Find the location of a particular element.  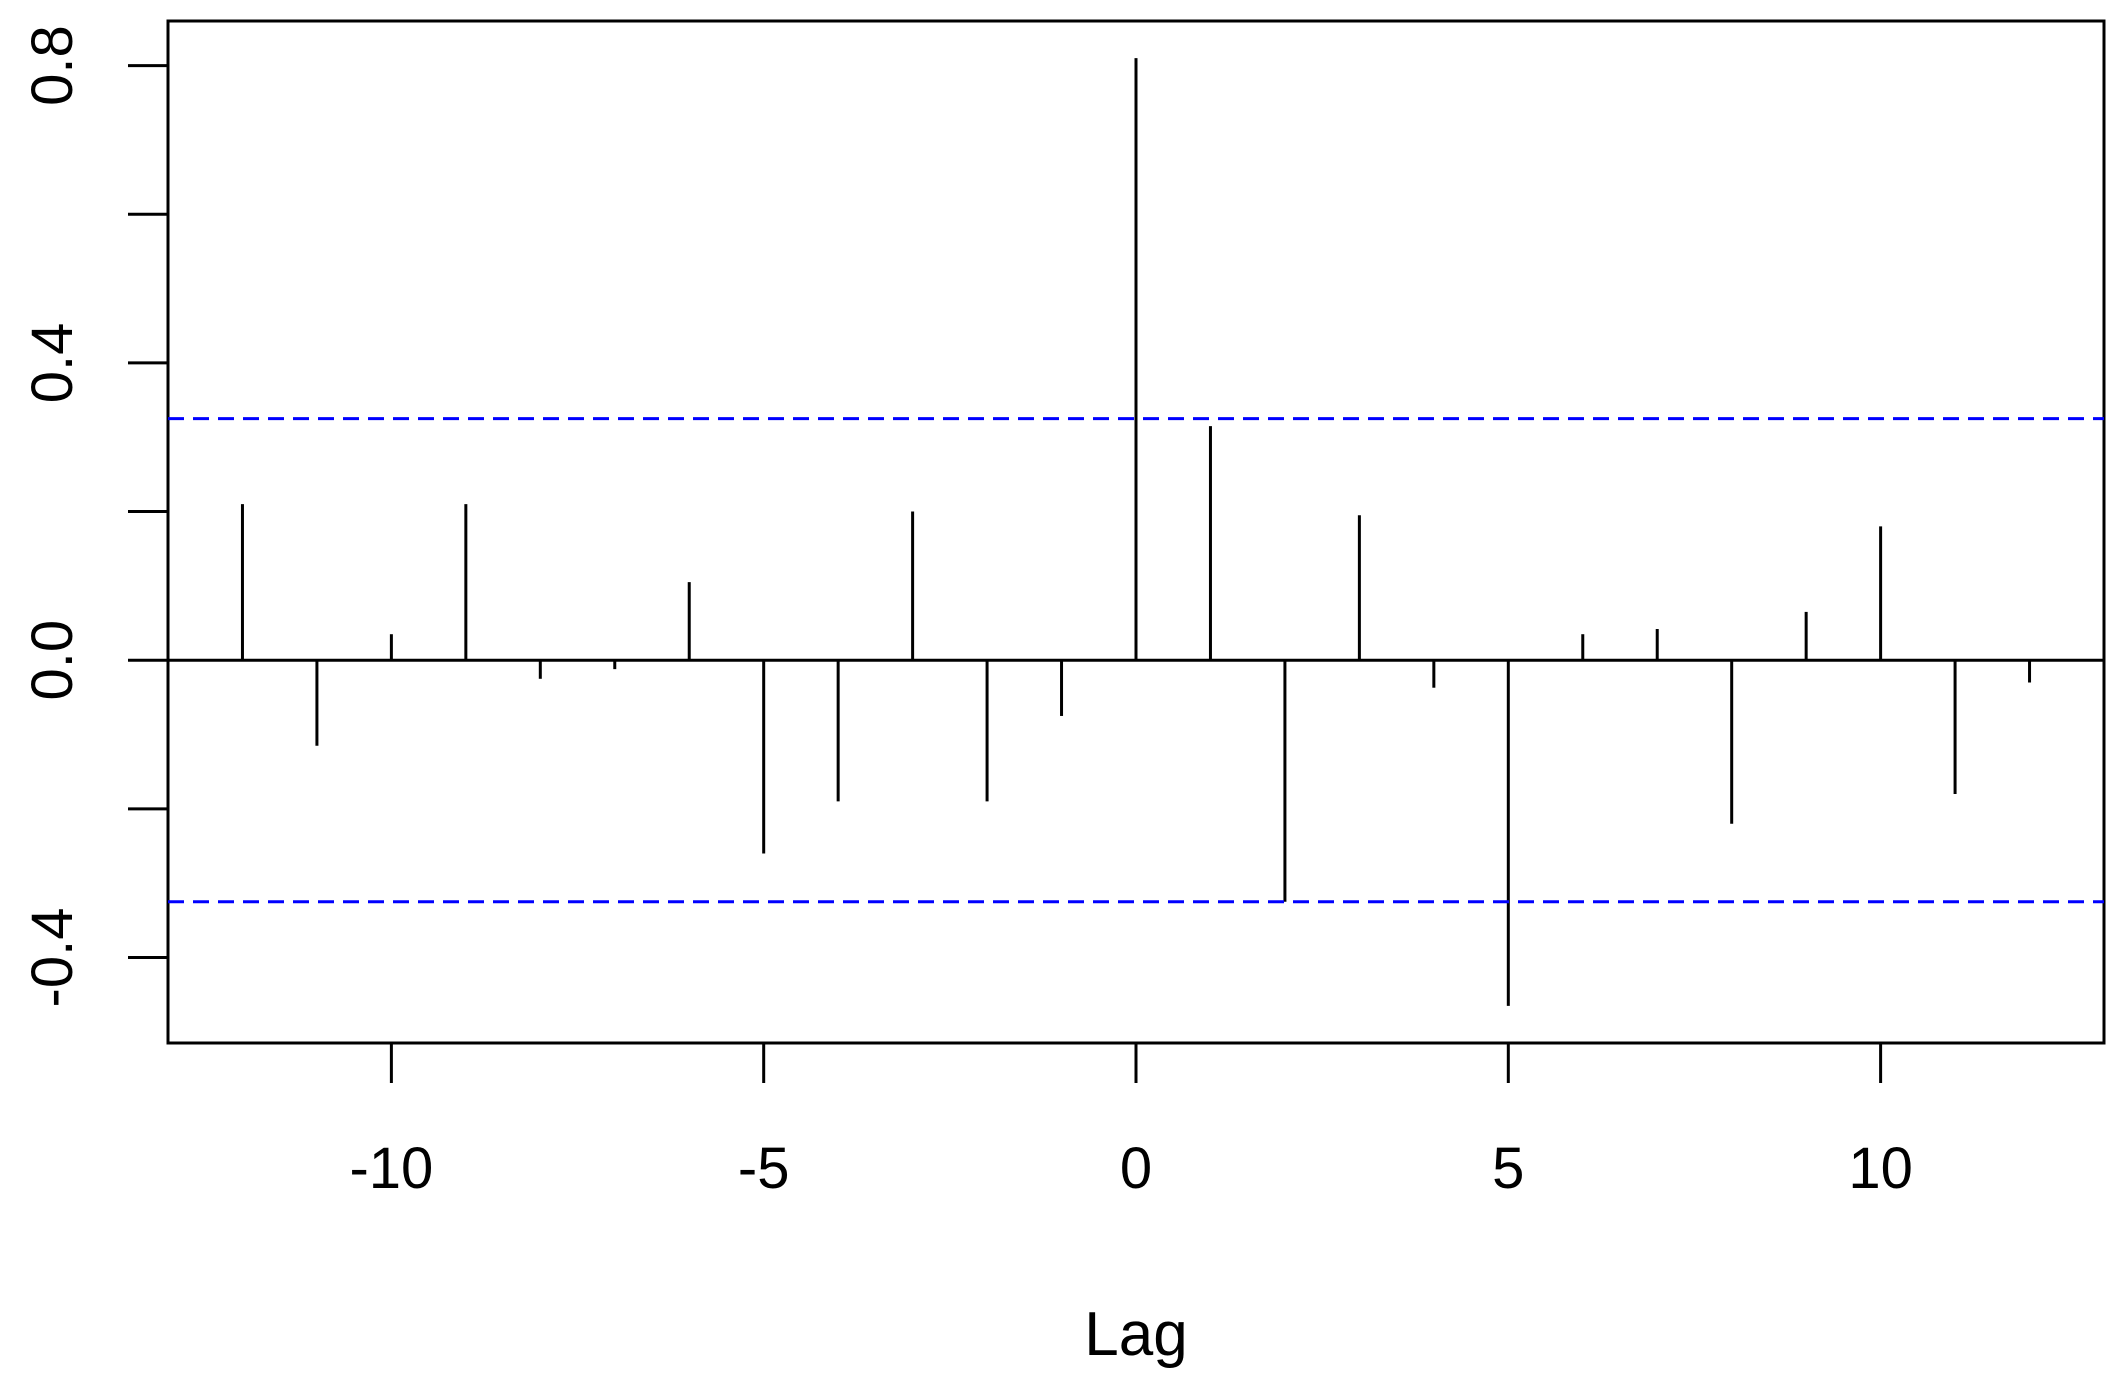

x-axis-title: Lag is located at coordinates (1135, 1334).